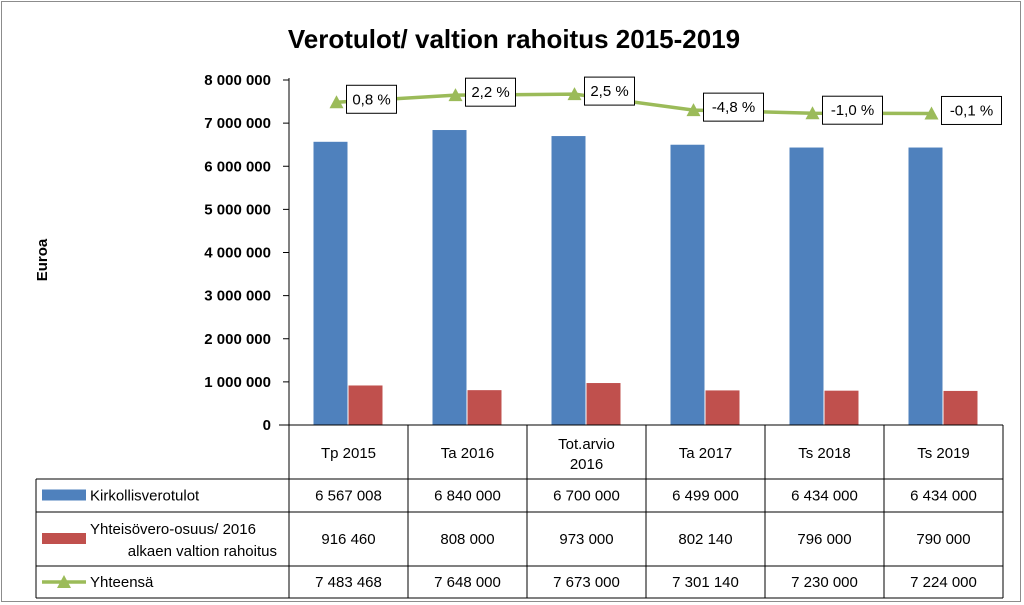  I want to click on y-tick-label: 5 000 000, so click(237, 209).